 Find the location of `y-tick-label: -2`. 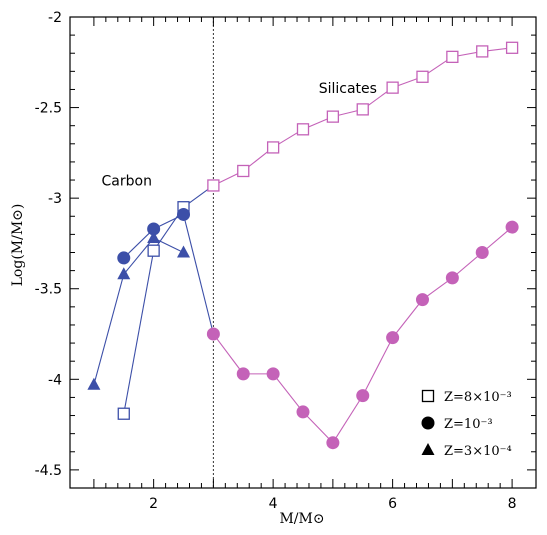

y-tick-label: -2 is located at coordinates (55, 18).